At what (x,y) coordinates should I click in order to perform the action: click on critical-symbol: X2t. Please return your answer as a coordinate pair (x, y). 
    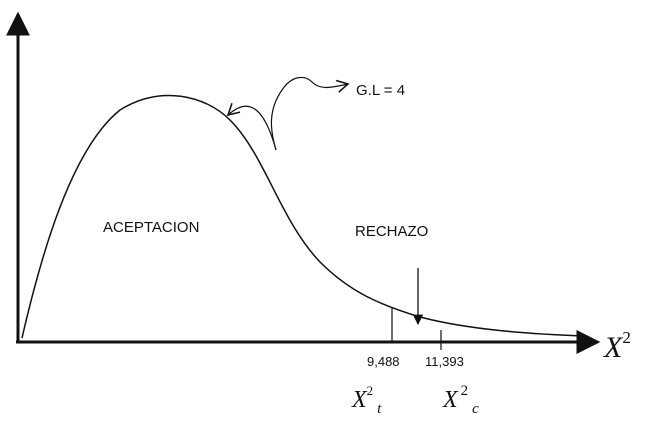
    Looking at the image, I should click on (366, 400).